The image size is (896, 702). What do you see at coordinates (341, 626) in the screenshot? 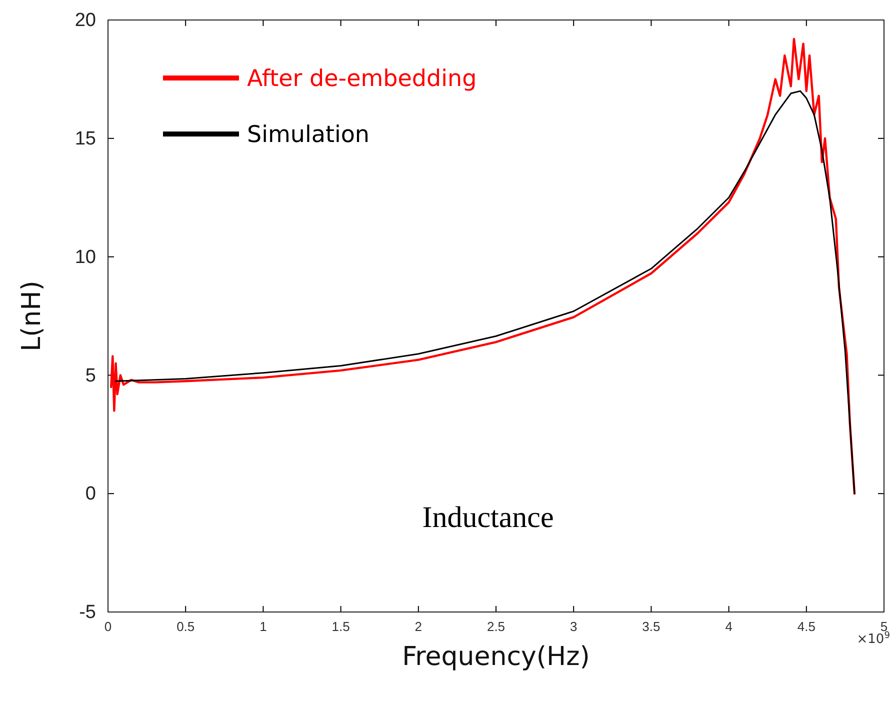
I see `x-tick-label: 1.5` at bounding box center [341, 626].